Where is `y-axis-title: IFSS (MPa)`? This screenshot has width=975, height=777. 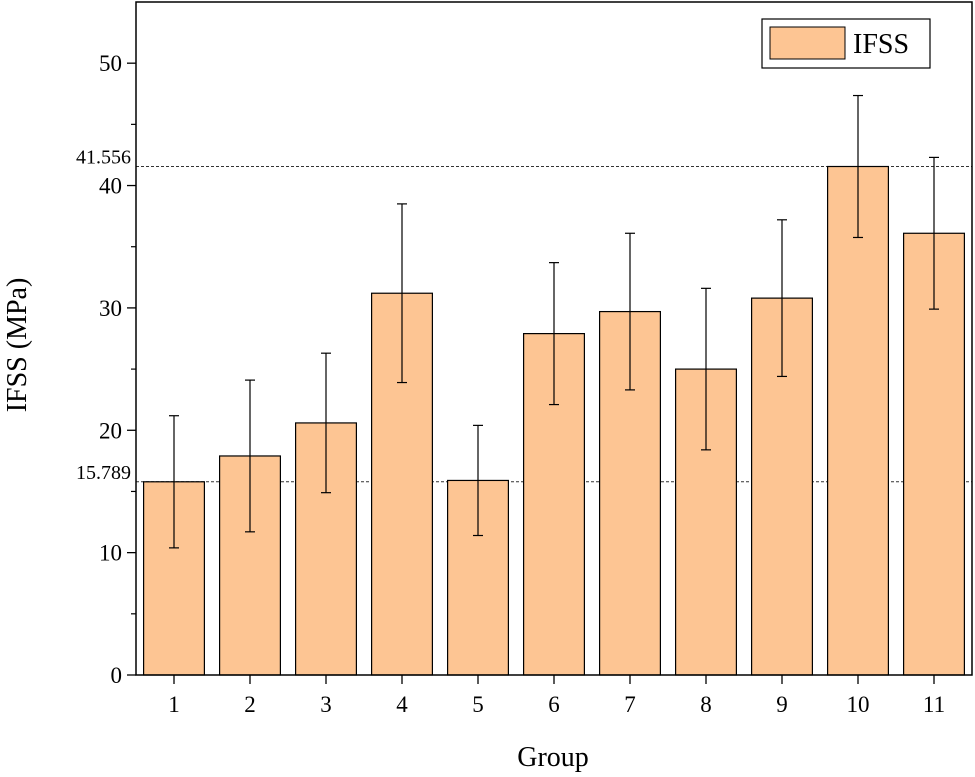 y-axis-title: IFSS (MPa) is located at coordinates (17, 345).